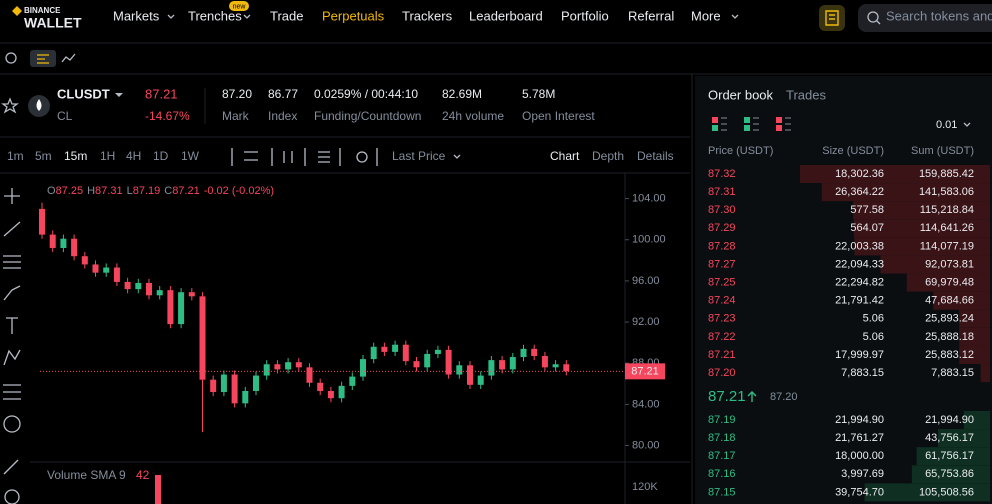 The width and height of the screenshot is (992, 504). What do you see at coordinates (645, 371) in the screenshot?
I see `last-price-label: 87.21` at bounding box center [645, 371].